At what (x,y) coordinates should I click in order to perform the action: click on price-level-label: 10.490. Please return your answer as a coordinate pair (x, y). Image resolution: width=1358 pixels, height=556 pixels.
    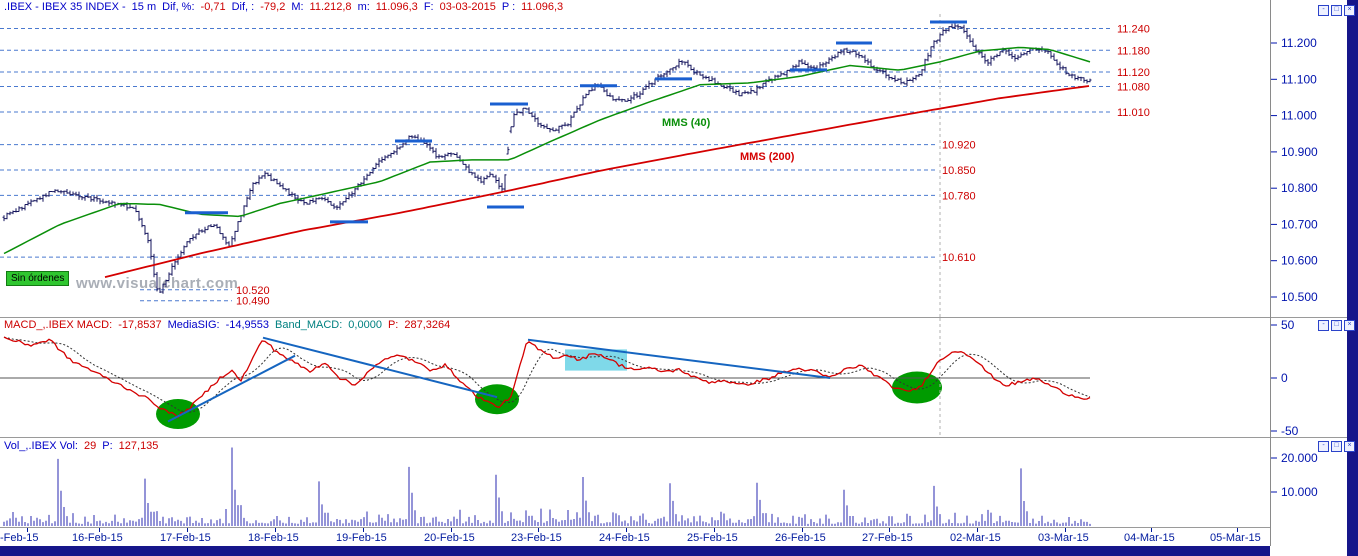
    Looking at the image, I should click on (253, 302).